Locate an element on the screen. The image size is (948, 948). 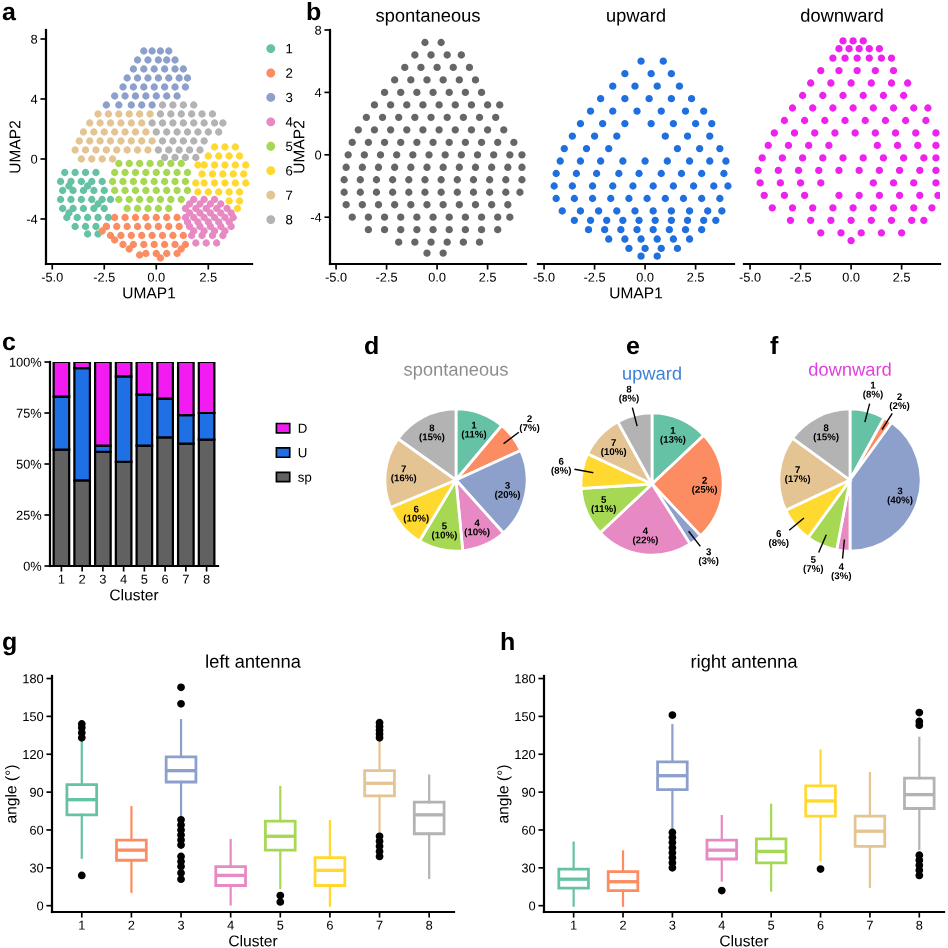
text: h is located at coordinates (507, 641).